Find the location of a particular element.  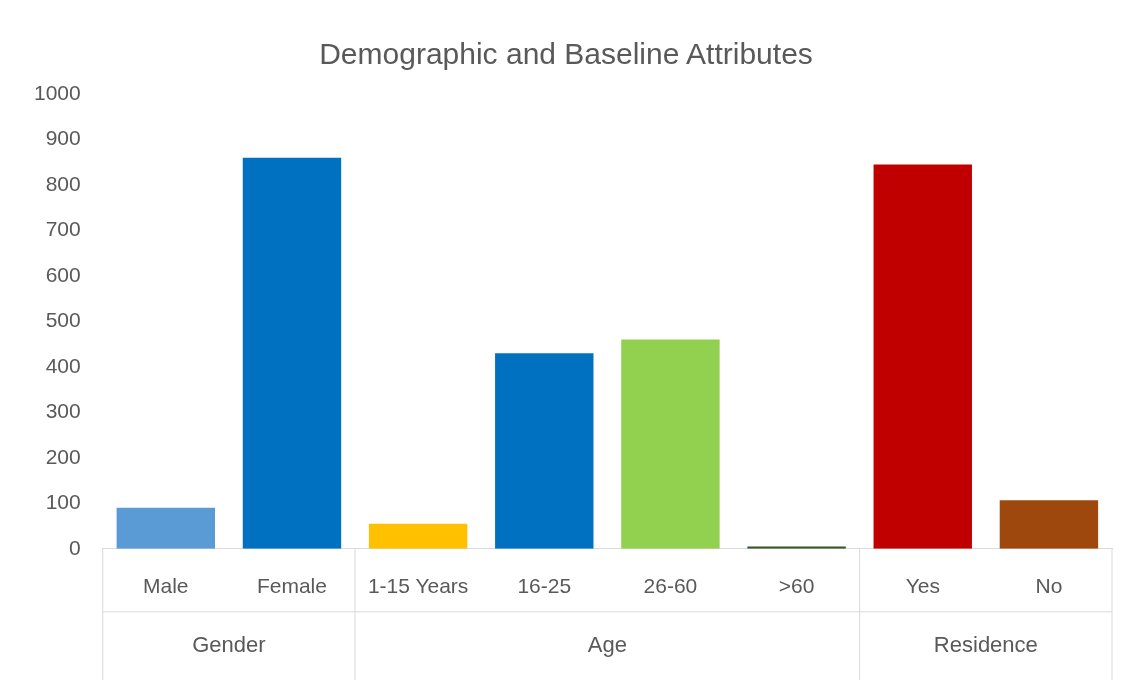

x-tick-label: 16-25 is located at coordinates (544, 586).